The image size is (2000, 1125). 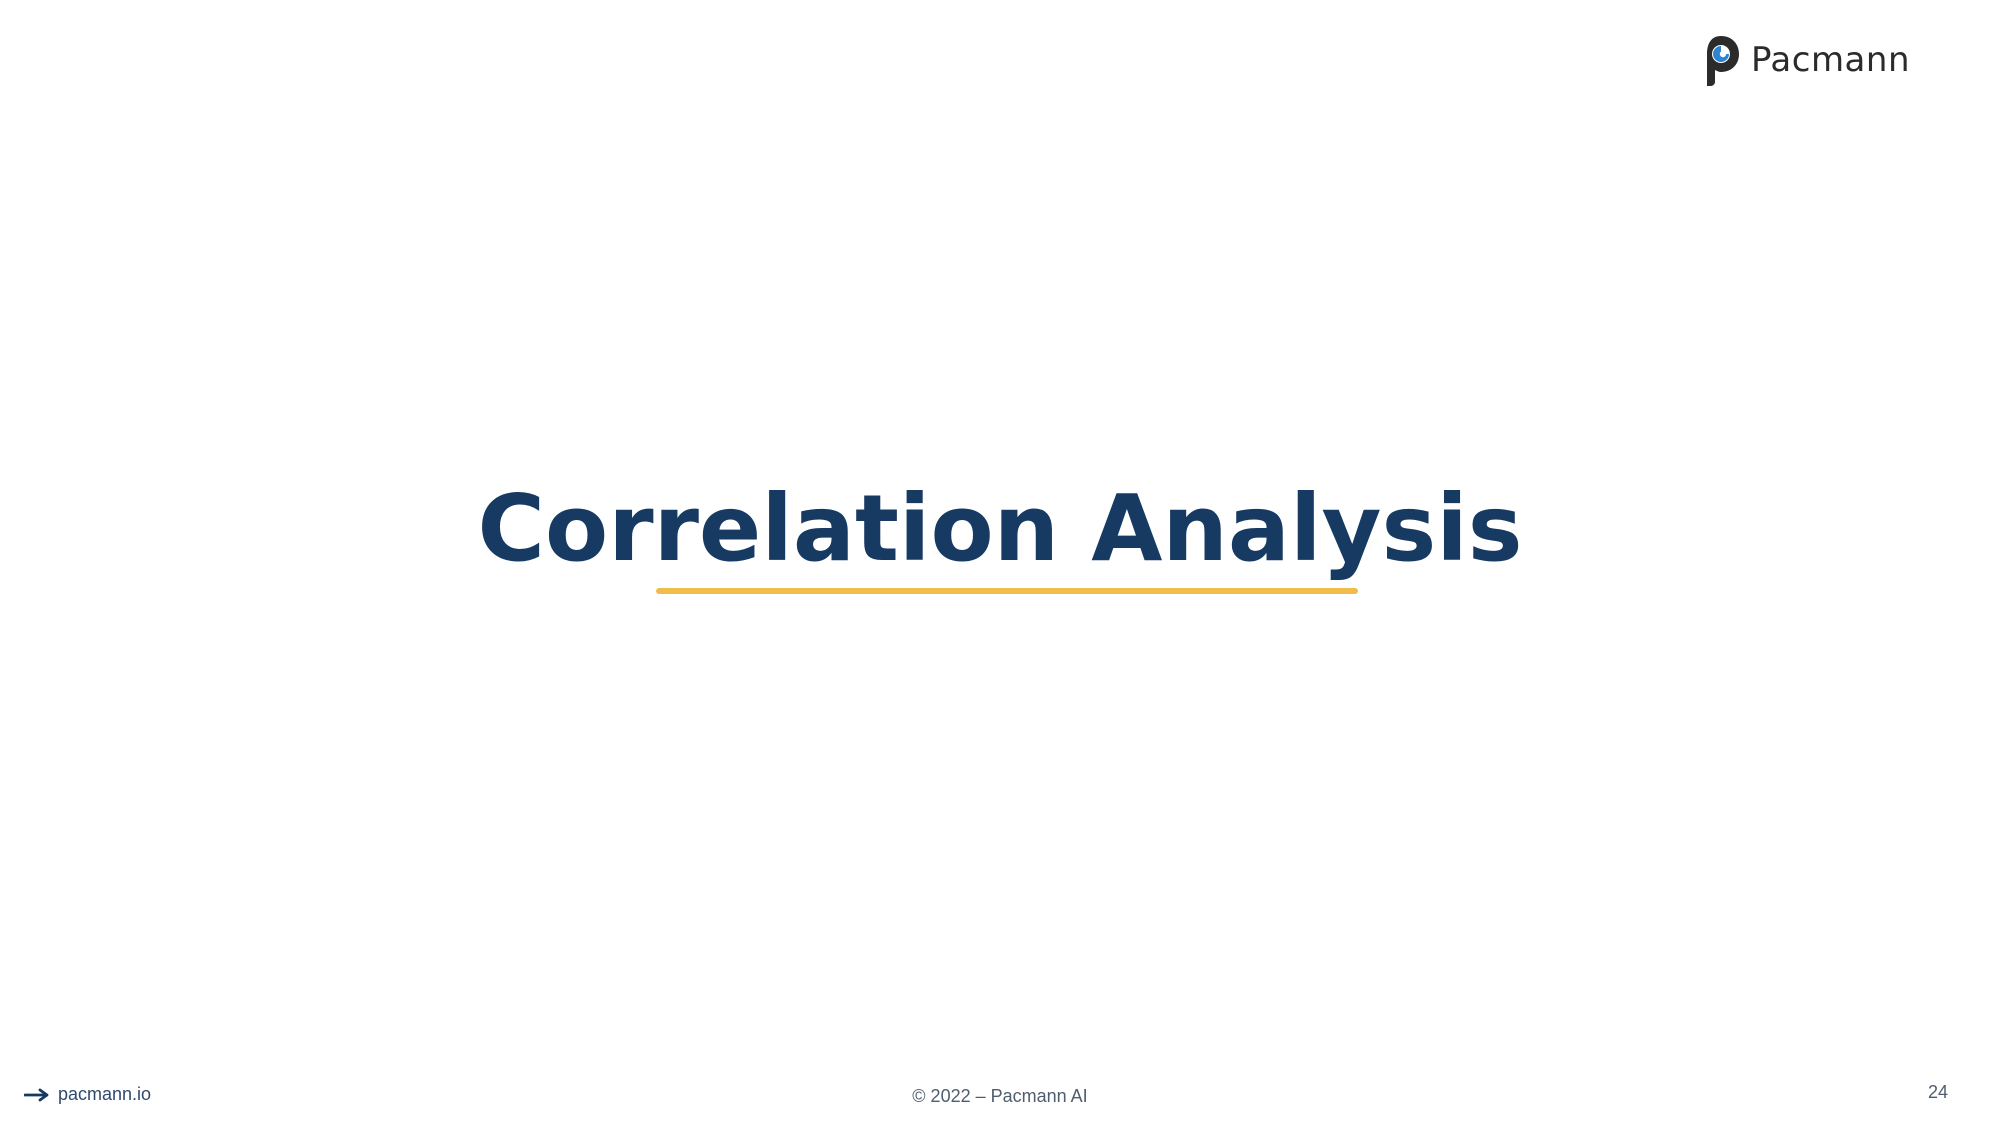 I want to click on brand-name: Pacmann, so click(x=1830, y=60).